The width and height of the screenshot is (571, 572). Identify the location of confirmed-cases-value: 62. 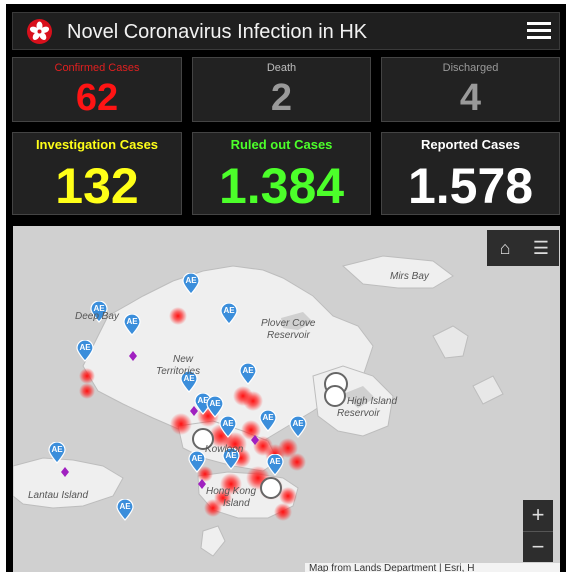
(97, 98).